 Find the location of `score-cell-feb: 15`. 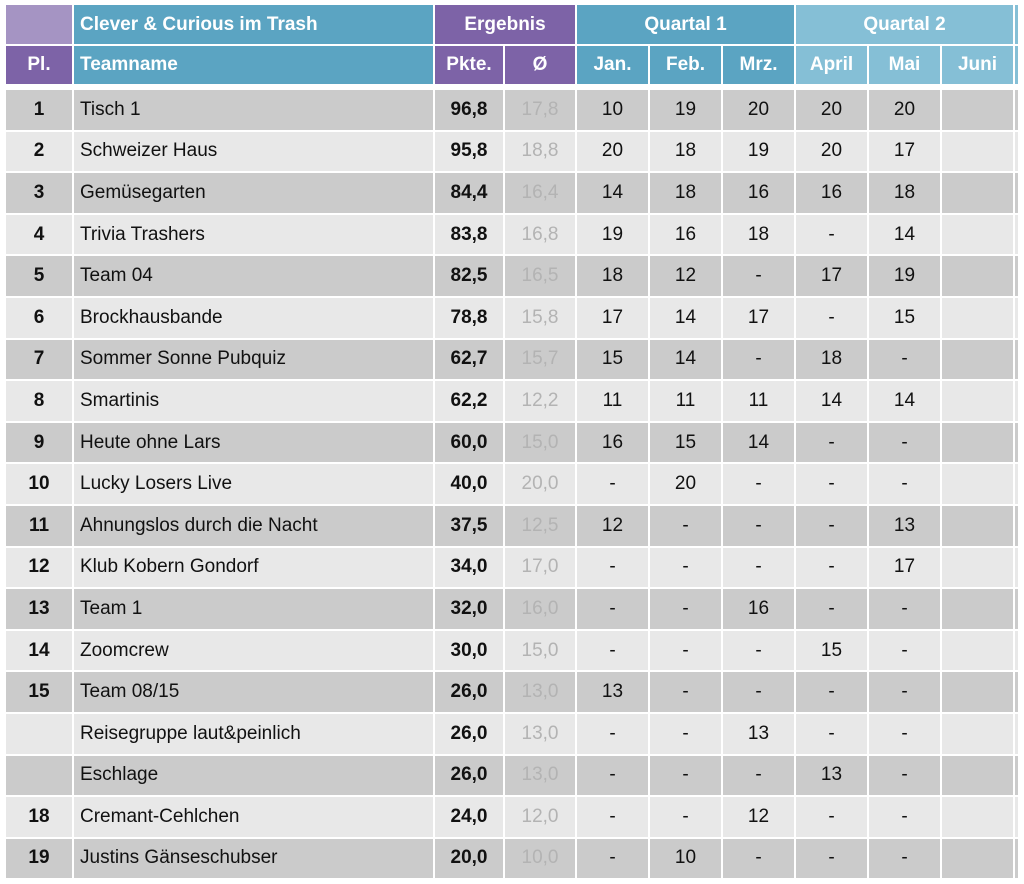

score-cell-feb: 15 is located at coordinates (686, 443).